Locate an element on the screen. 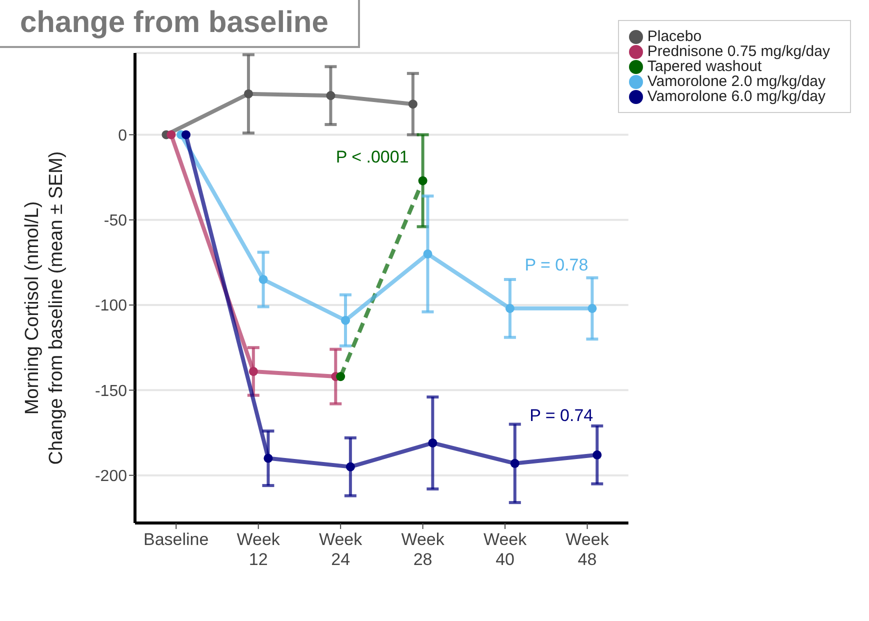 The image size is (869, 621). x-tick-label: Week 24 is located at coordinates (340, 549).